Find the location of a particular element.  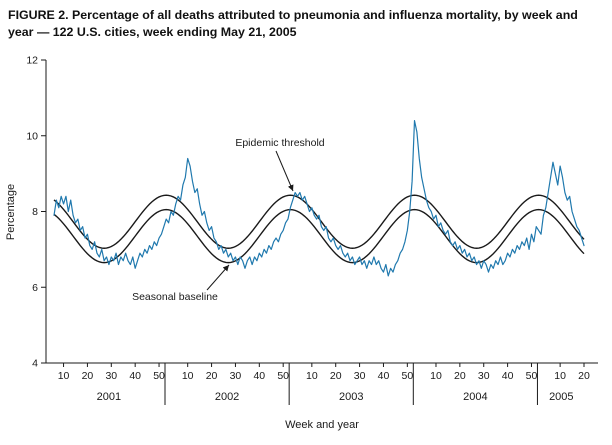

year-label: 2003 is located at coordinates (351, 397).